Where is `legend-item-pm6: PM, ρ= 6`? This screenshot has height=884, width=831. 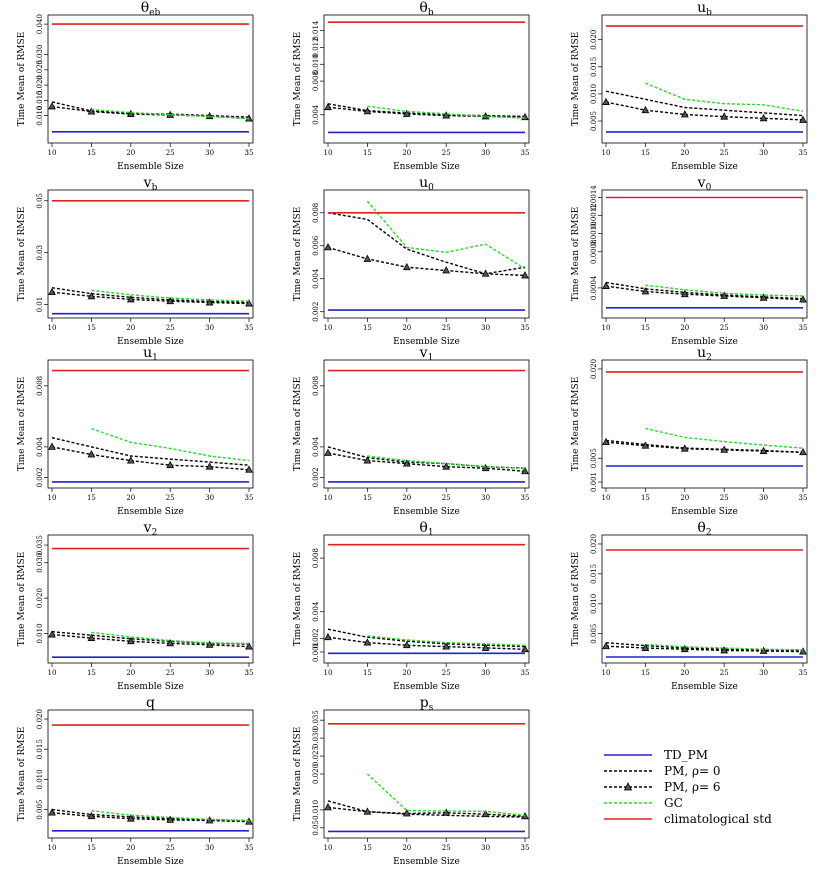
legend-item-pm6: PM, ρ= 6 is located at coordinates (662, 787).